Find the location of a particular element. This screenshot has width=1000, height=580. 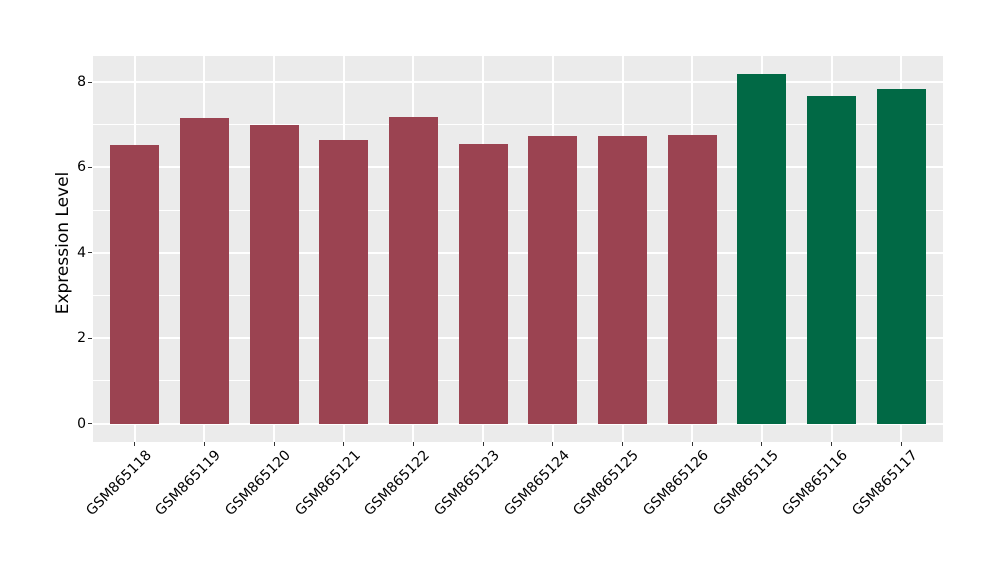

bar-GSM865126 is located at coordinates (692, 279).